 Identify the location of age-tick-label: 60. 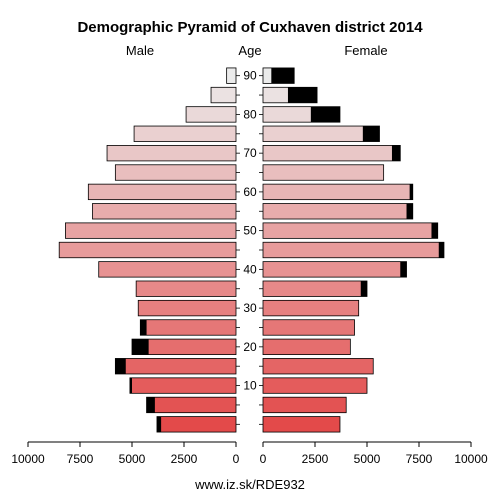
(250, 192).